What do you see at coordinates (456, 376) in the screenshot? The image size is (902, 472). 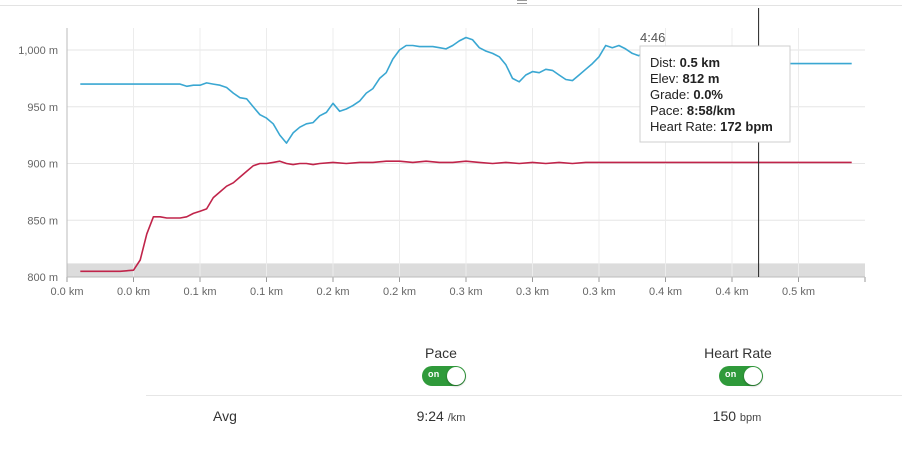 I see `pace-toggle-knob` at bounding box center [456, 376].